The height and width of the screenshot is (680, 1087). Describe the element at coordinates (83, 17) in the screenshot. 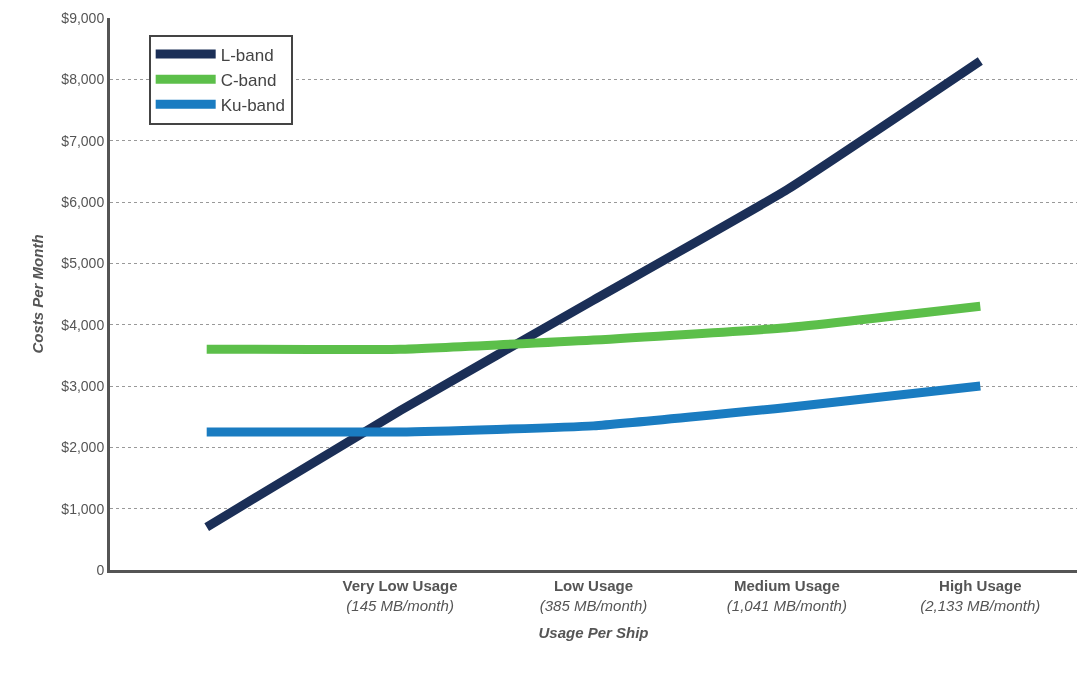

I see `y-tick-label: $9,000` at that location.